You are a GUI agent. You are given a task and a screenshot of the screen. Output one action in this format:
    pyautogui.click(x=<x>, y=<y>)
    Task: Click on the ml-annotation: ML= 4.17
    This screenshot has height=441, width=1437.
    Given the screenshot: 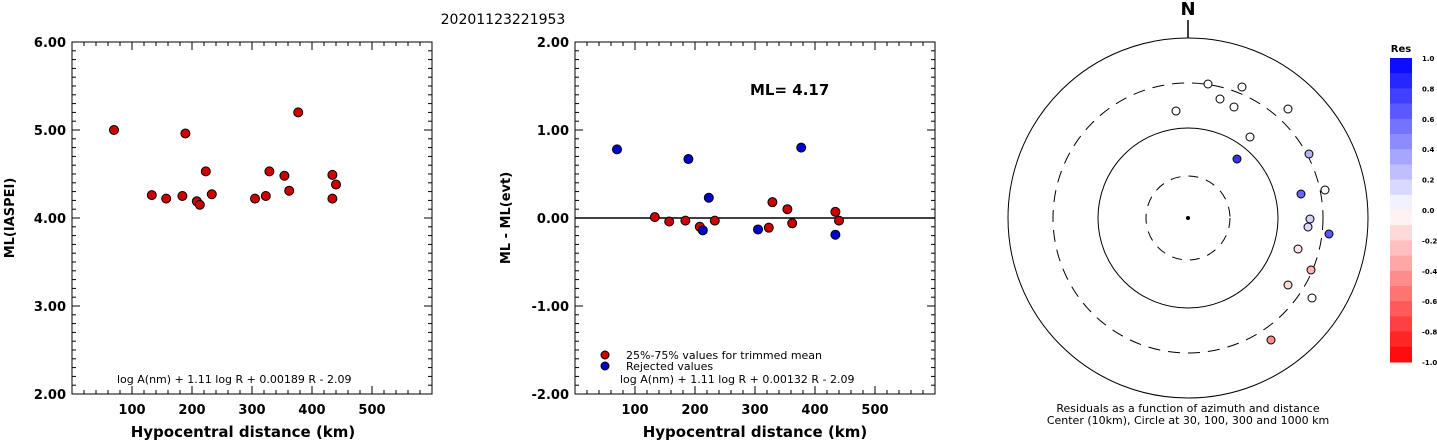 What is the action you would take?
    pyautogui.click(x=789, y=90)
    